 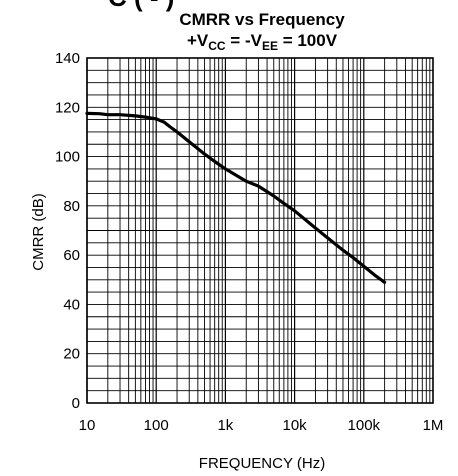 What do you see at coordinates (244, 40) in the screenshot?
I see `subtitle-part-2: = -V` at bounding box center [244, 40].